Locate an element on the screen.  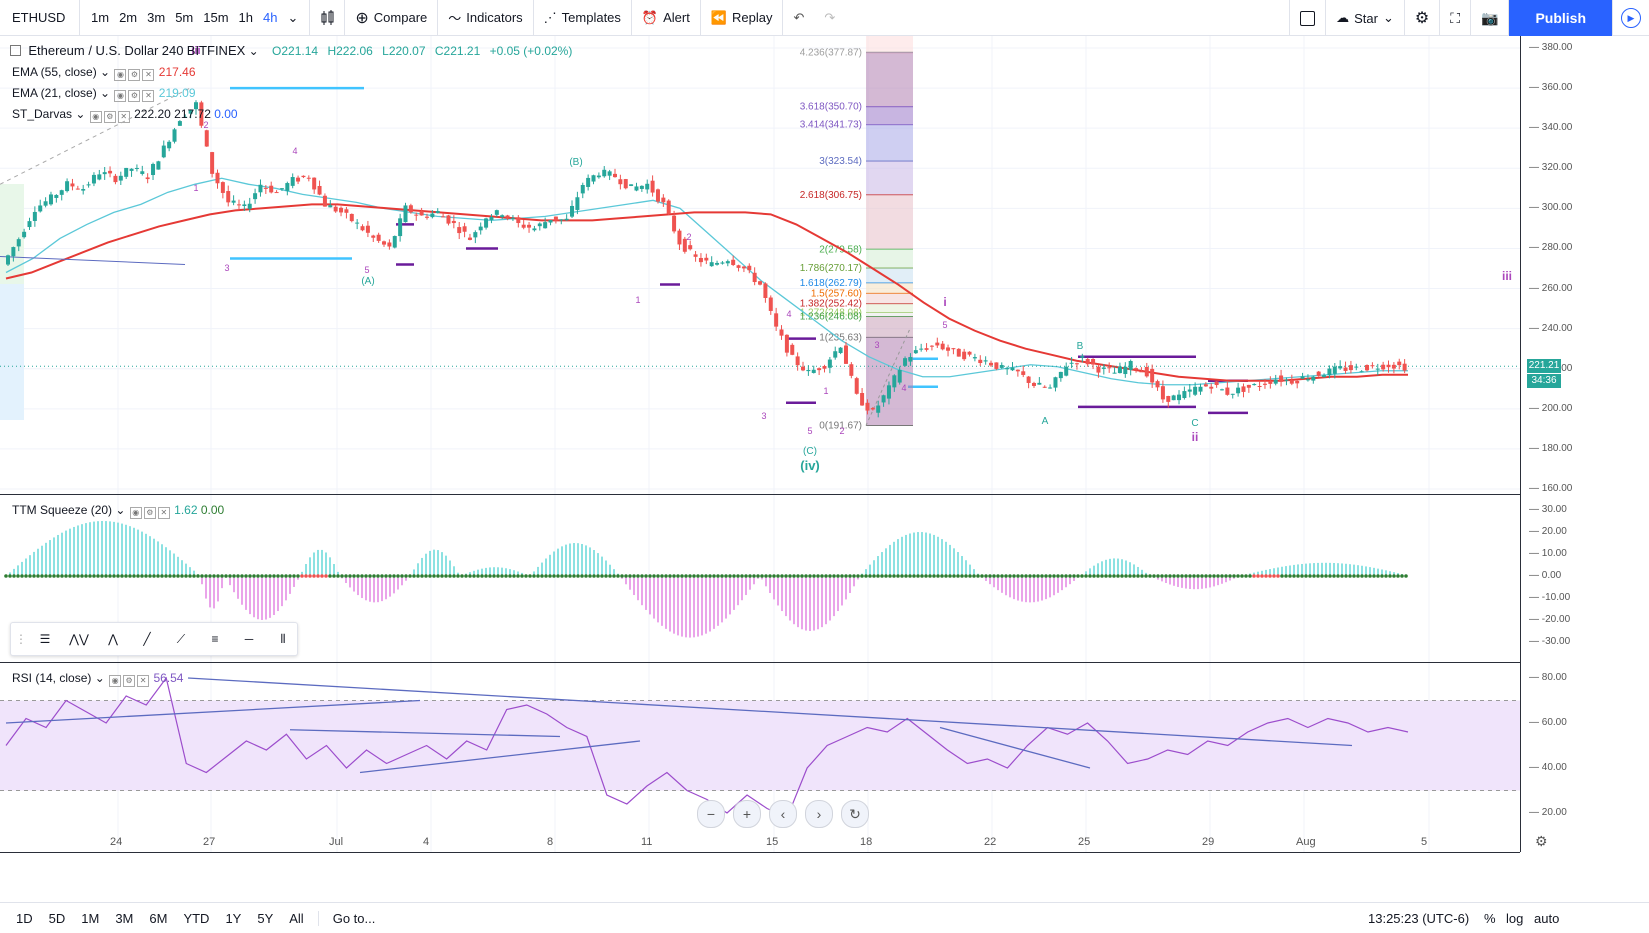
collapse-icon is located at coordinates (15, 50).